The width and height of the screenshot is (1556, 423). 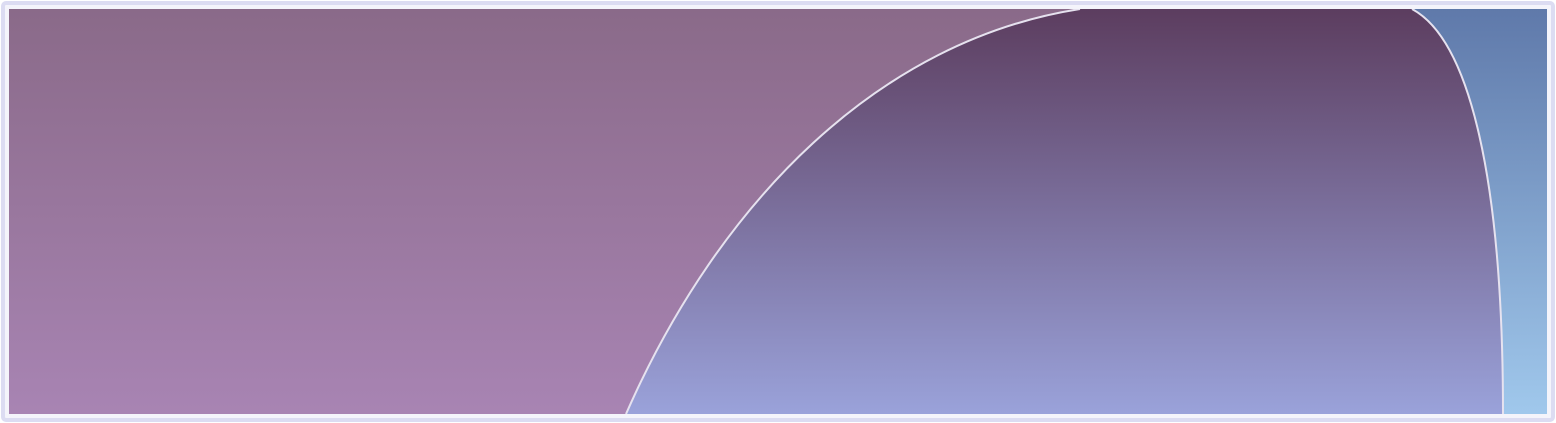 I want to click on right-curve-line, so click(x=1457, y=211).